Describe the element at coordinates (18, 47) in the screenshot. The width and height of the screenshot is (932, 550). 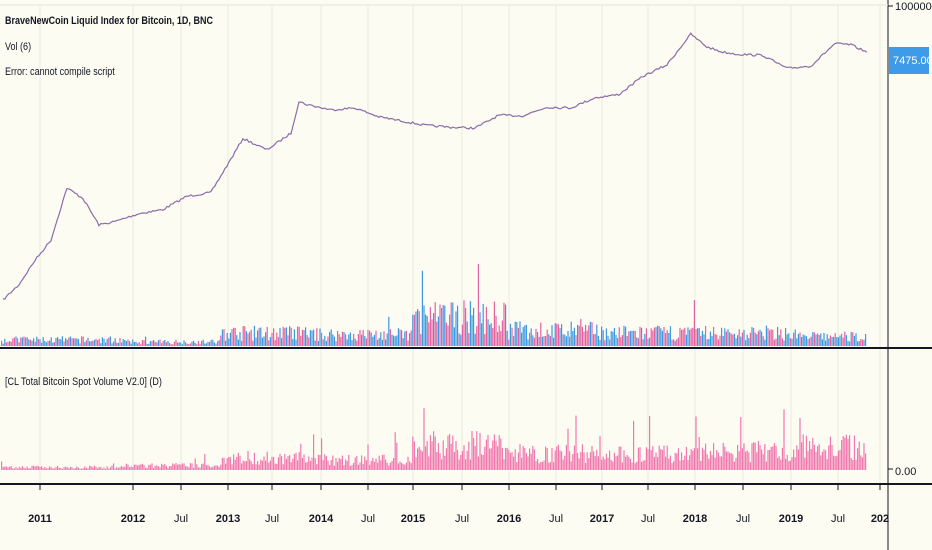
I see `volume-indicator-label: Vol (6)` at that location.